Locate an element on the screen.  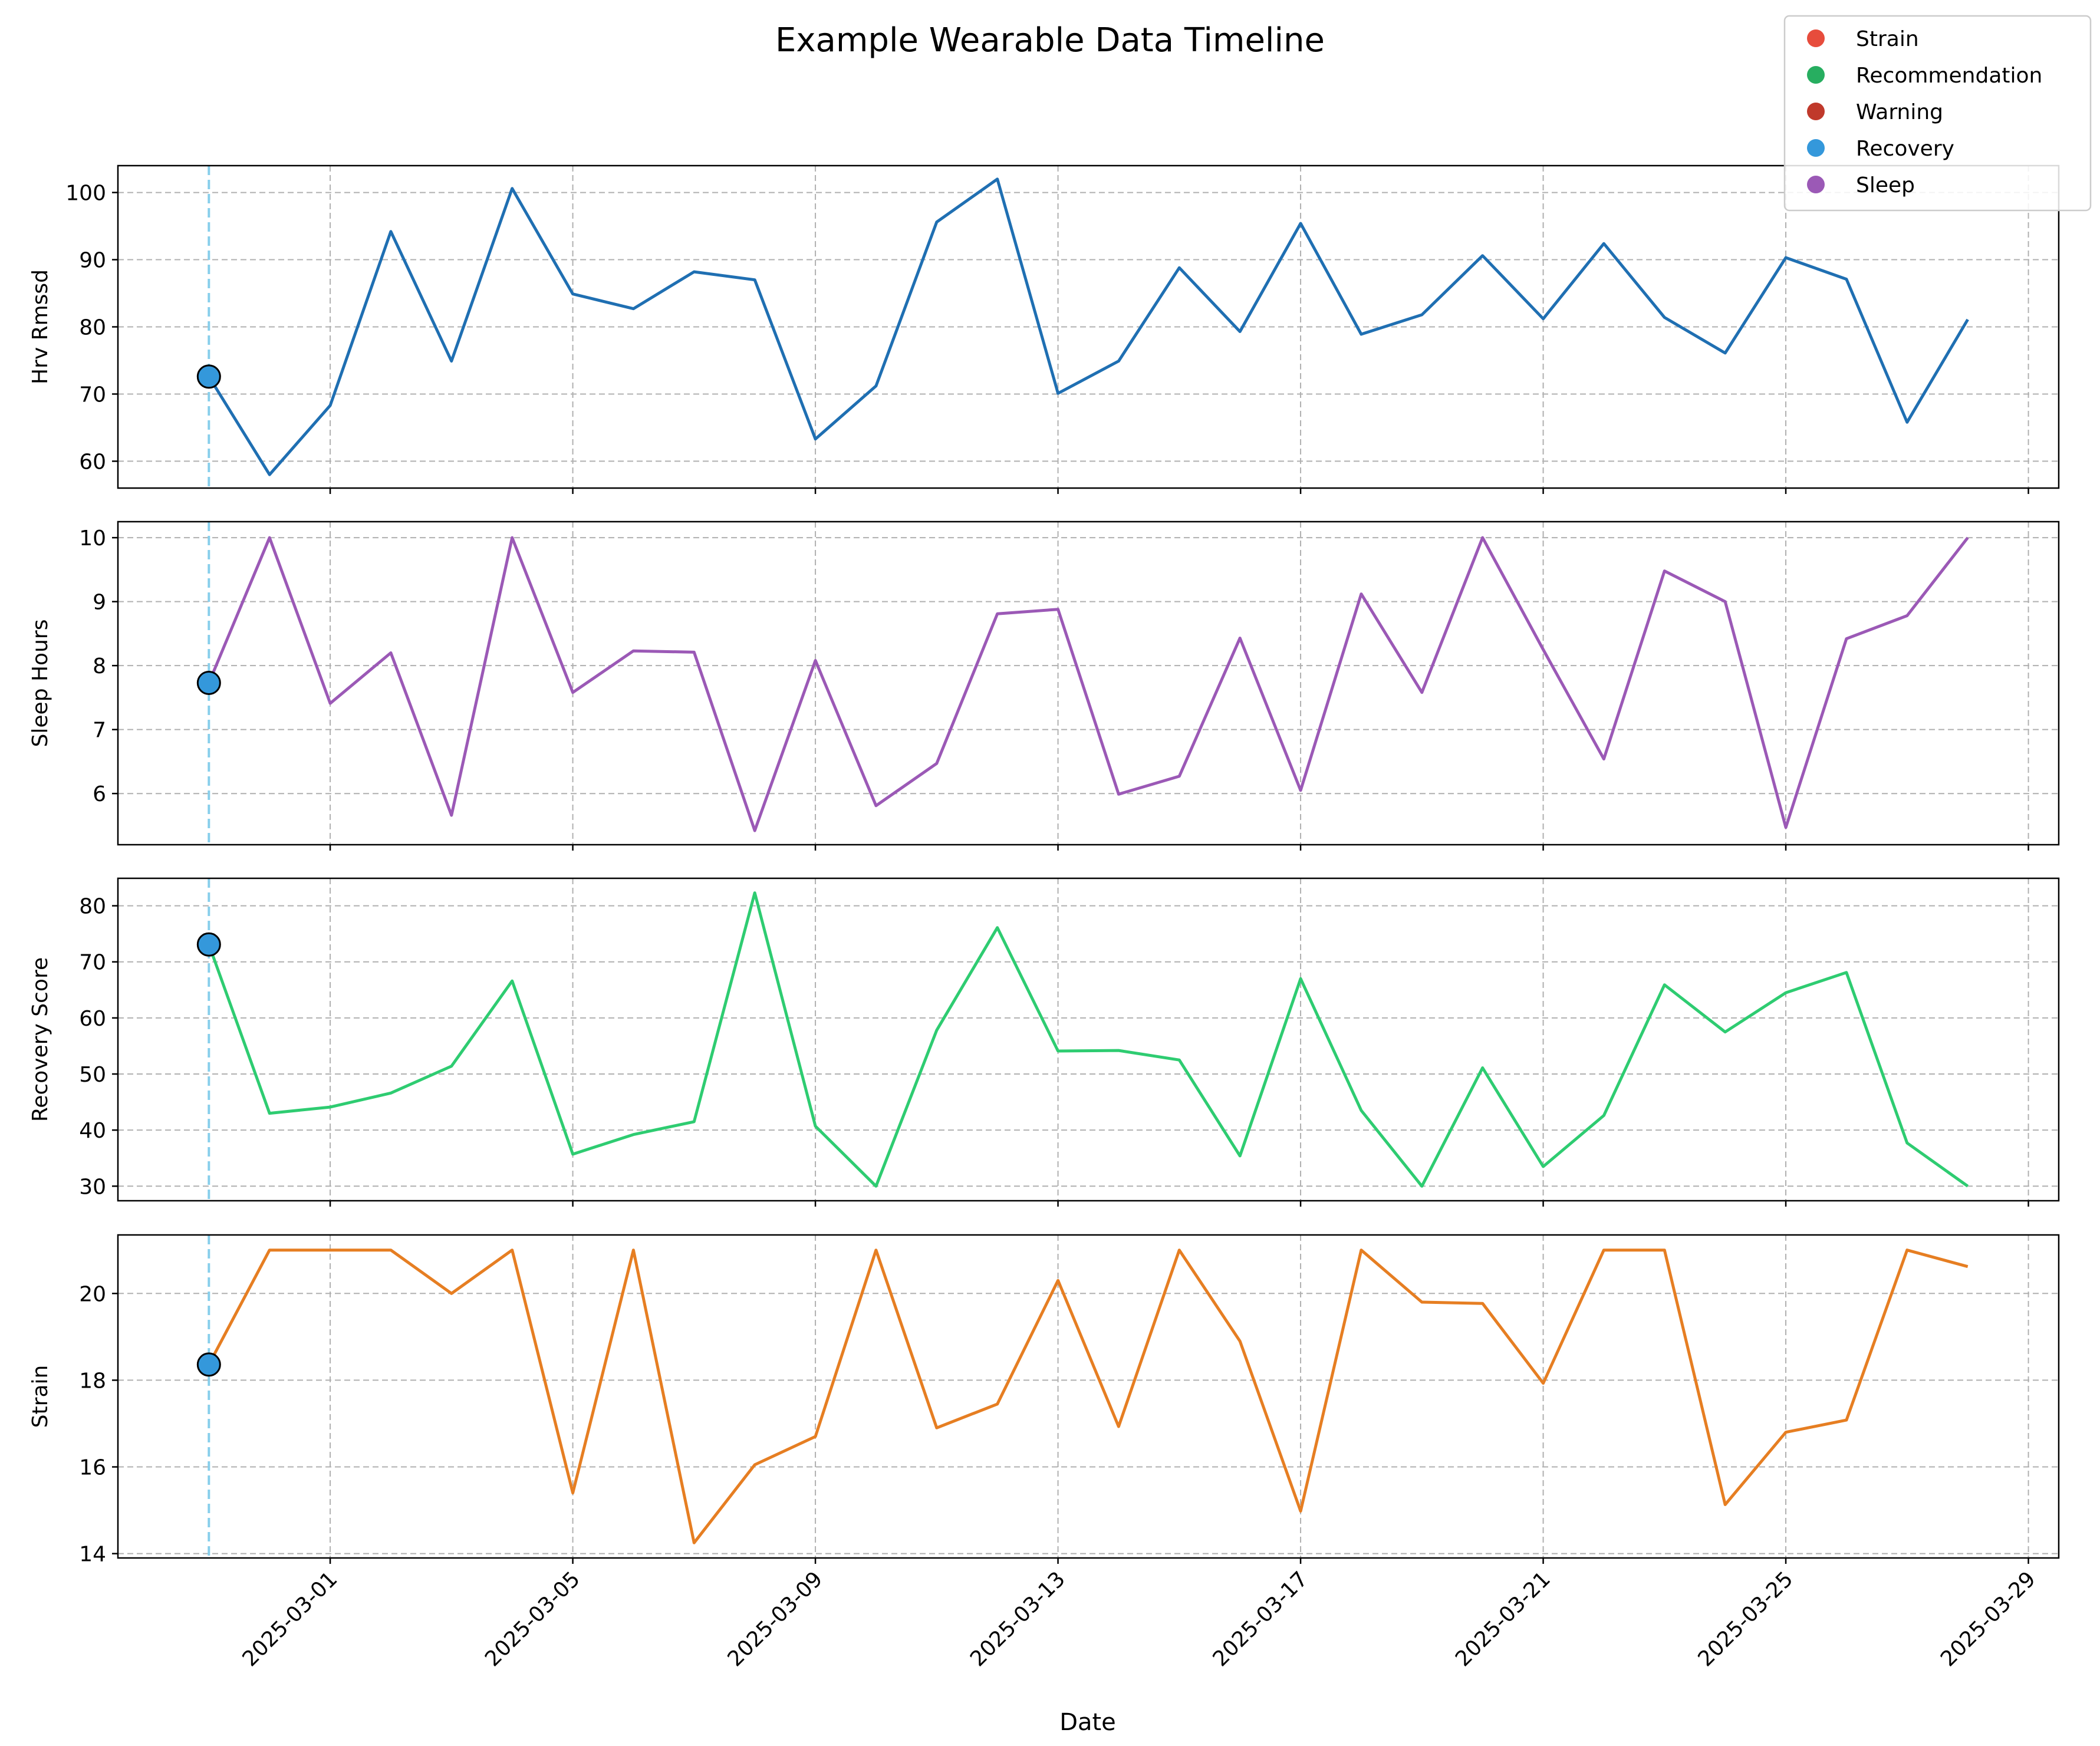
y-axis-label: Sleep Hours is located at coordinates (40, 683).